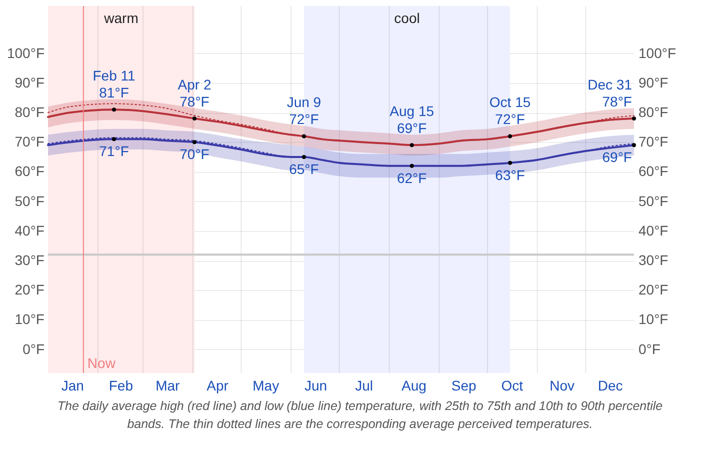 The width and height of the screenshot is (720, 449). What do you see at coordinates (512, 386) in the screenshot?
I see `x-tick-label: Oct` at bounding box center [512, 386].